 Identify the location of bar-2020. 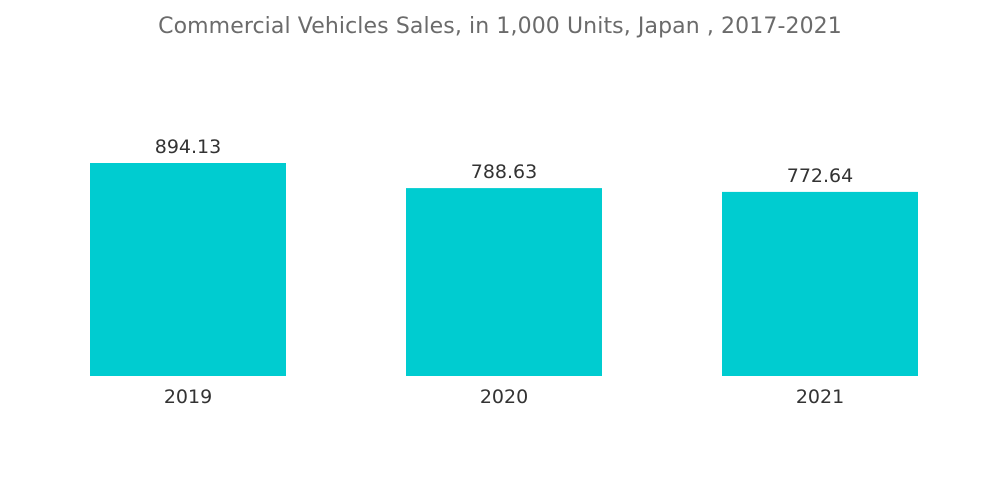
(504, 282).